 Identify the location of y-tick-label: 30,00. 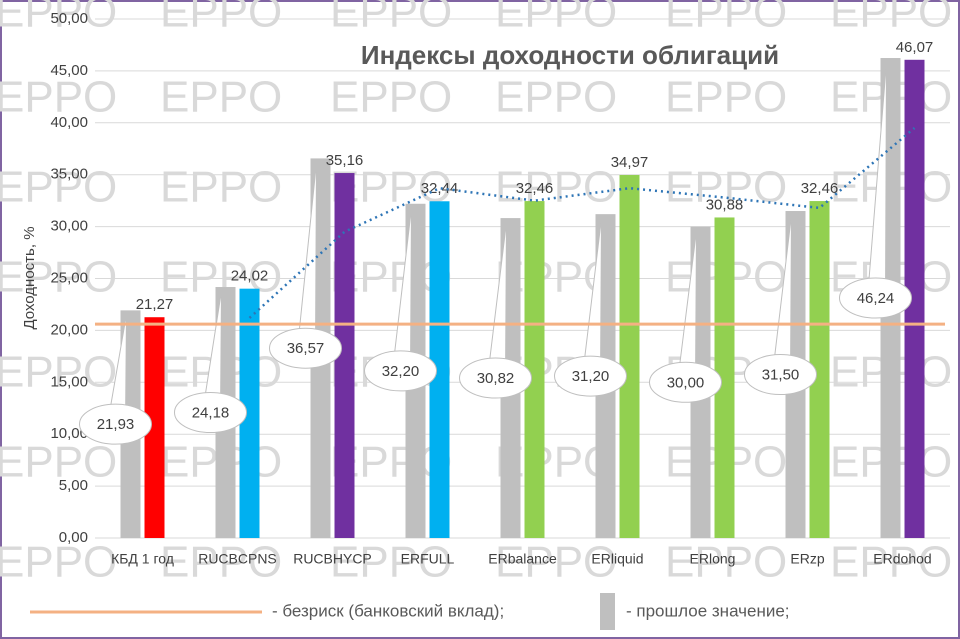
(69, 226).